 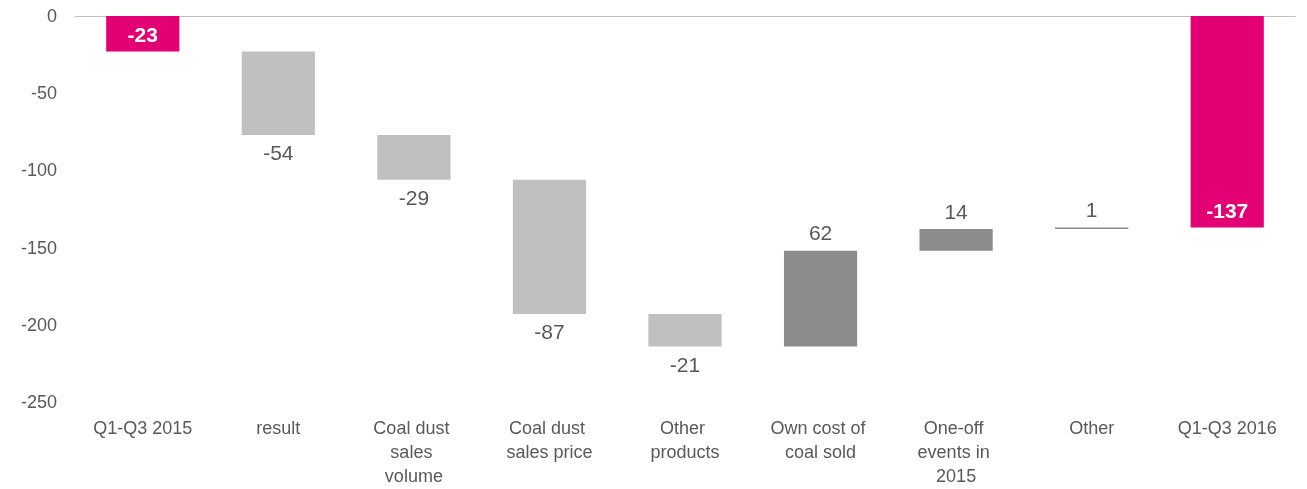 I want to click on x-tick-label: One-off events in 2015, so click(x=956, y=452).